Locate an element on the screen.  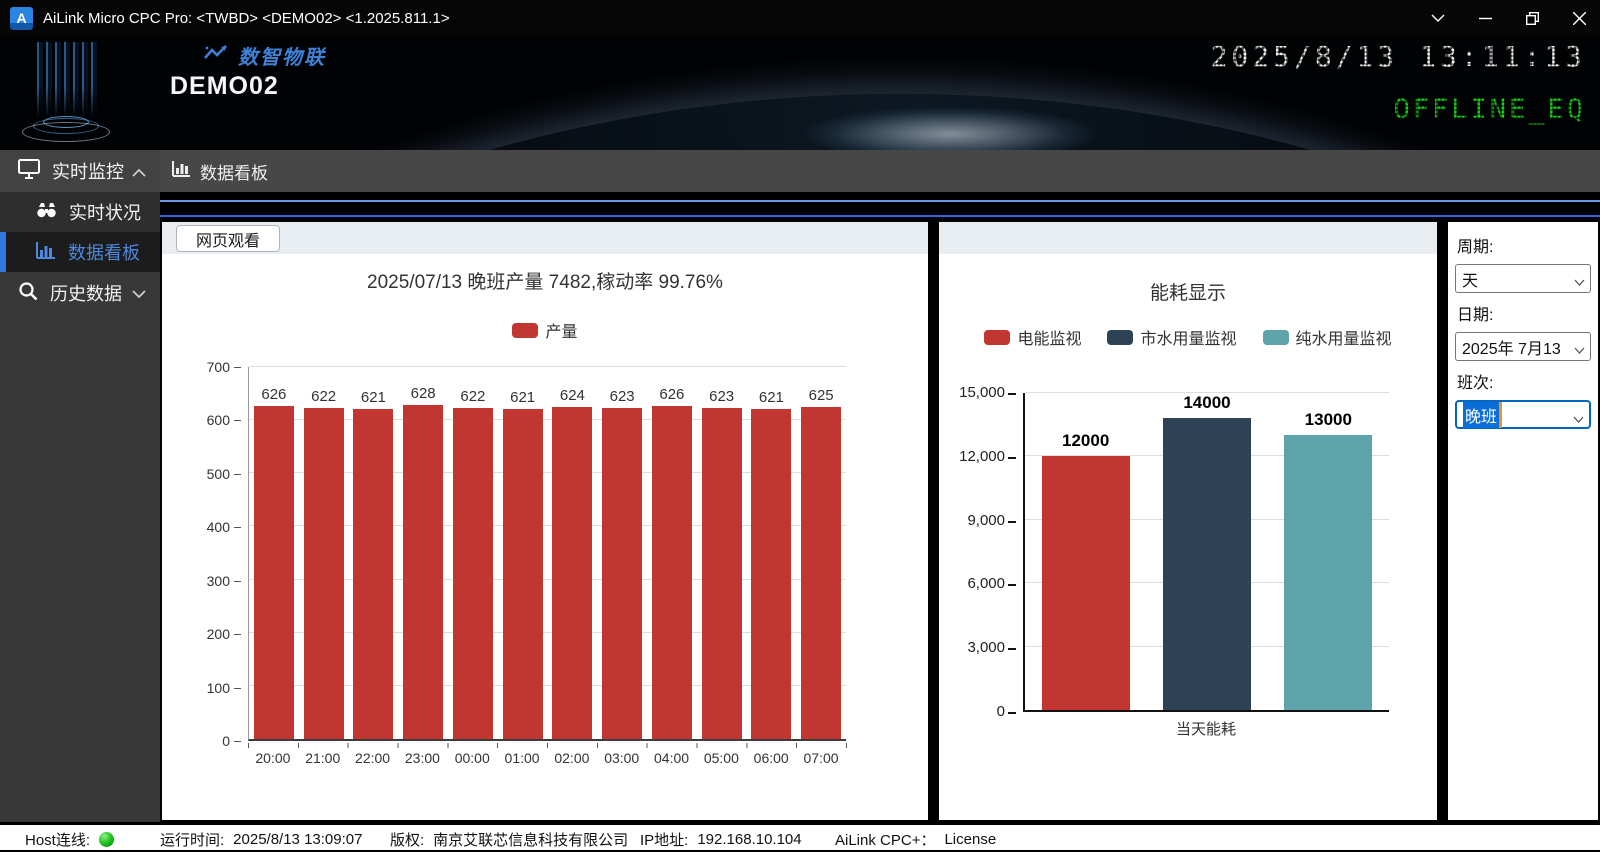
bar-slot: 622 is located at coordinates (473, 553).